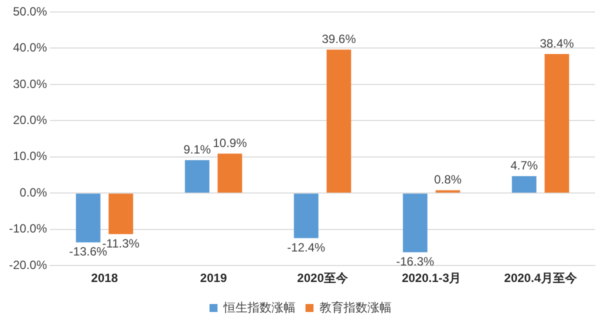  I want to click on y-tick-label: 0.0%, so click(34, 192).